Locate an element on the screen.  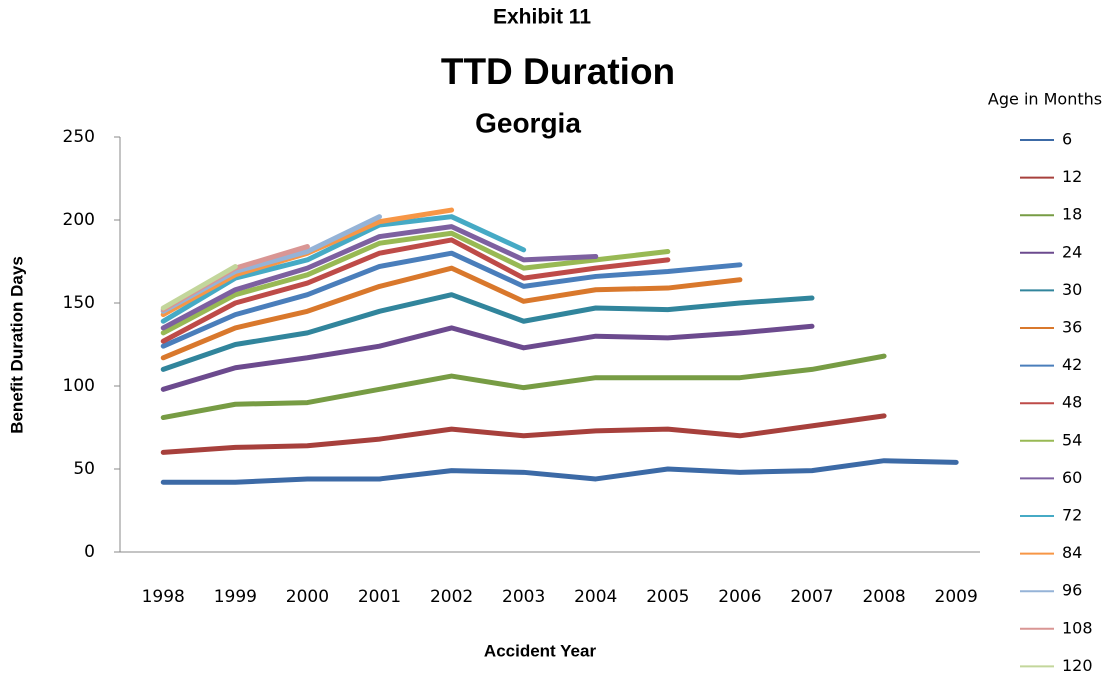
legend-title: Age in Months is located at coordinates (1045, 99).